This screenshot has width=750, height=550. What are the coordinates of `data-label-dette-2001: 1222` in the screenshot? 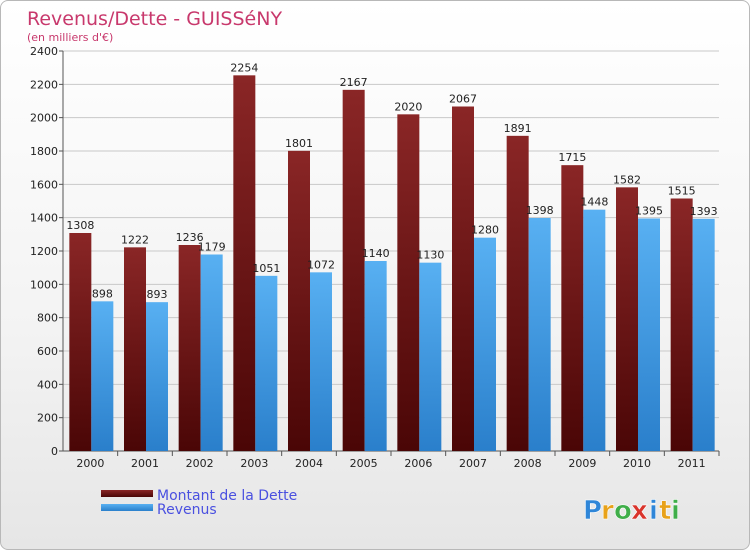 It's located at (135, 239).